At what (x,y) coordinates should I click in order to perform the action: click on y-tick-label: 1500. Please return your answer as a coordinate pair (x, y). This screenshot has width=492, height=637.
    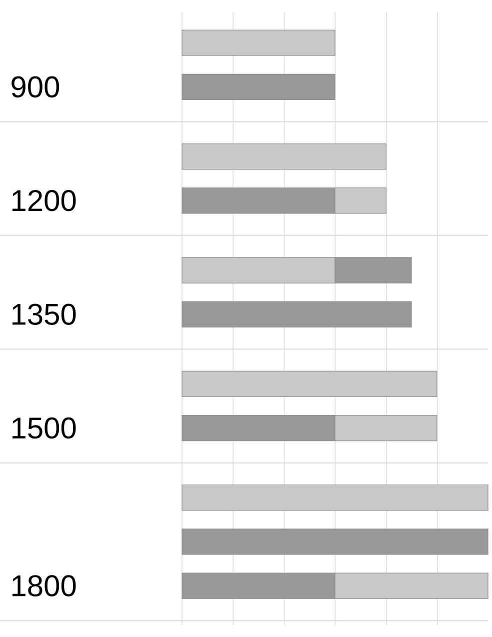
    Looking at the image, I should click on (44, 428).